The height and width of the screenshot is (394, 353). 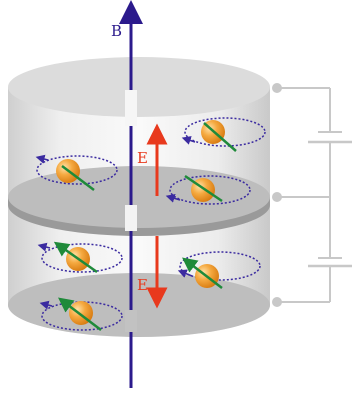 I want to click on particle-lower-right, so click(x=219, y=270).